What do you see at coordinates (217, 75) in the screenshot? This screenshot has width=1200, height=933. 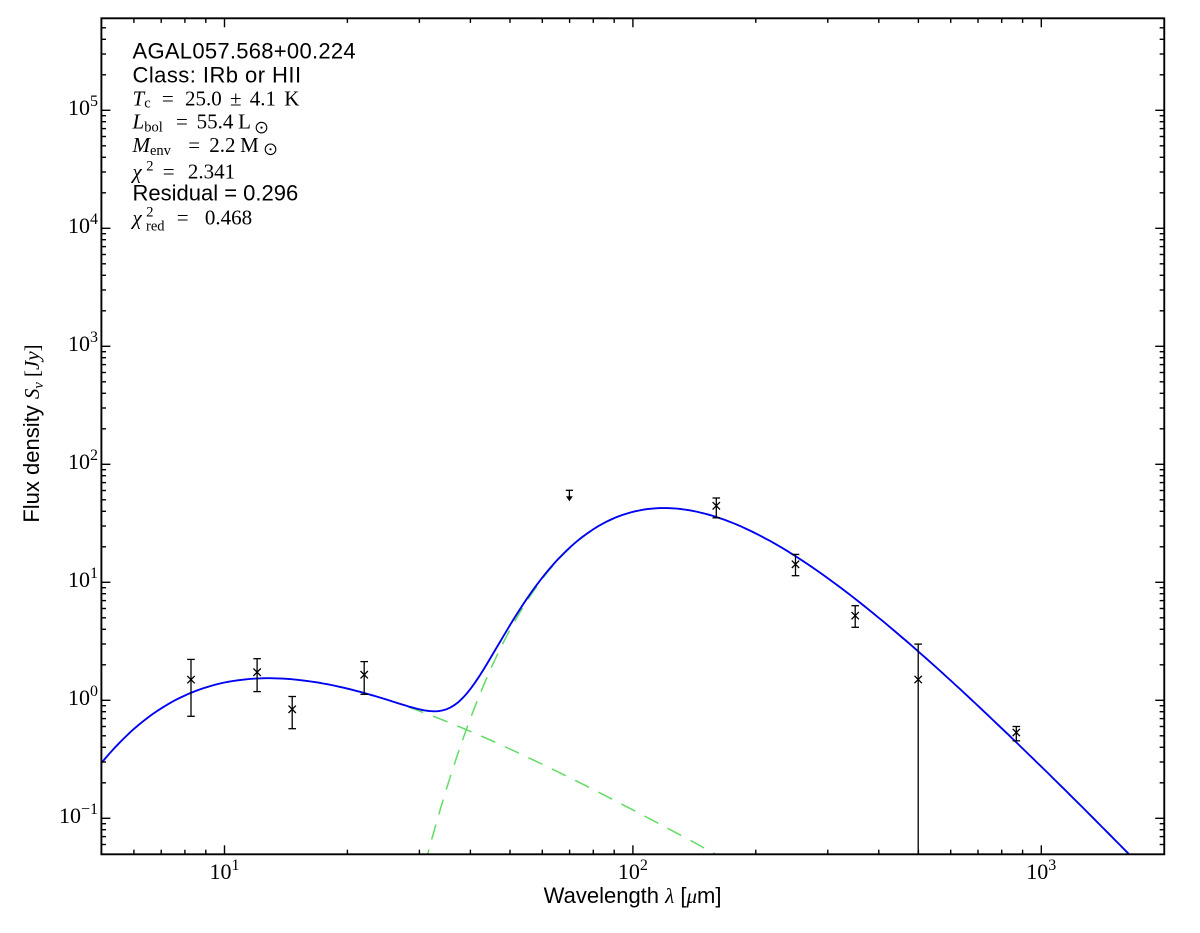 I see `svg-text: Class: IRb or HII` at bounding box center [217, 75].